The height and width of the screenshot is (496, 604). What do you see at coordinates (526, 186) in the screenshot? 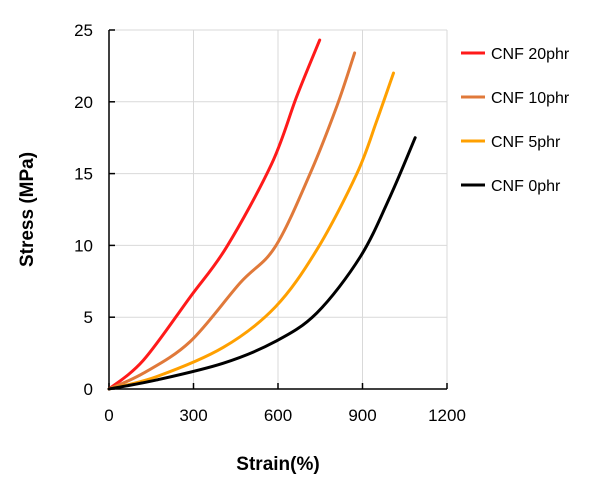
I see `legend-label: CNF 0phr` at bounding box center [526, 186].